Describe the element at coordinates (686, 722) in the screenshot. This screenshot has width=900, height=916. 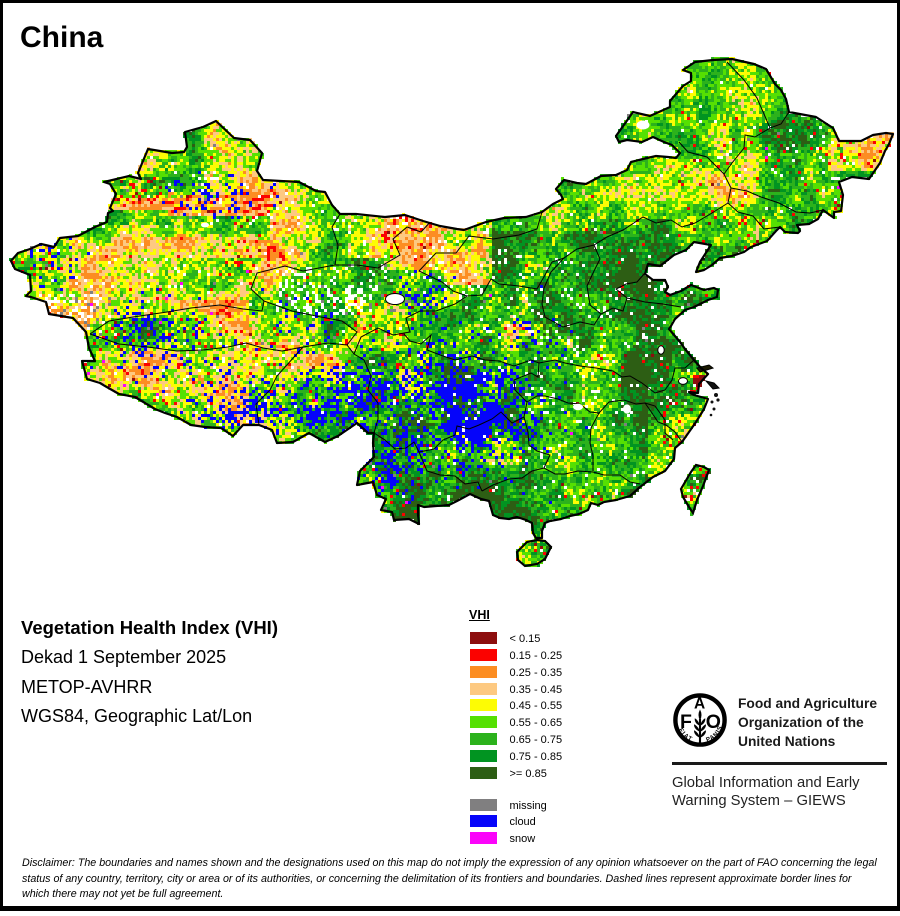
I see `svg-text: F` at that location.